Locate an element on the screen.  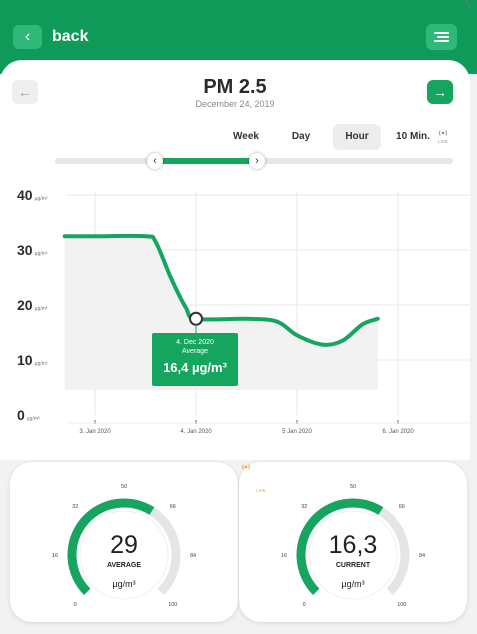
next-date-button: → is located at coordinates (440, 92).